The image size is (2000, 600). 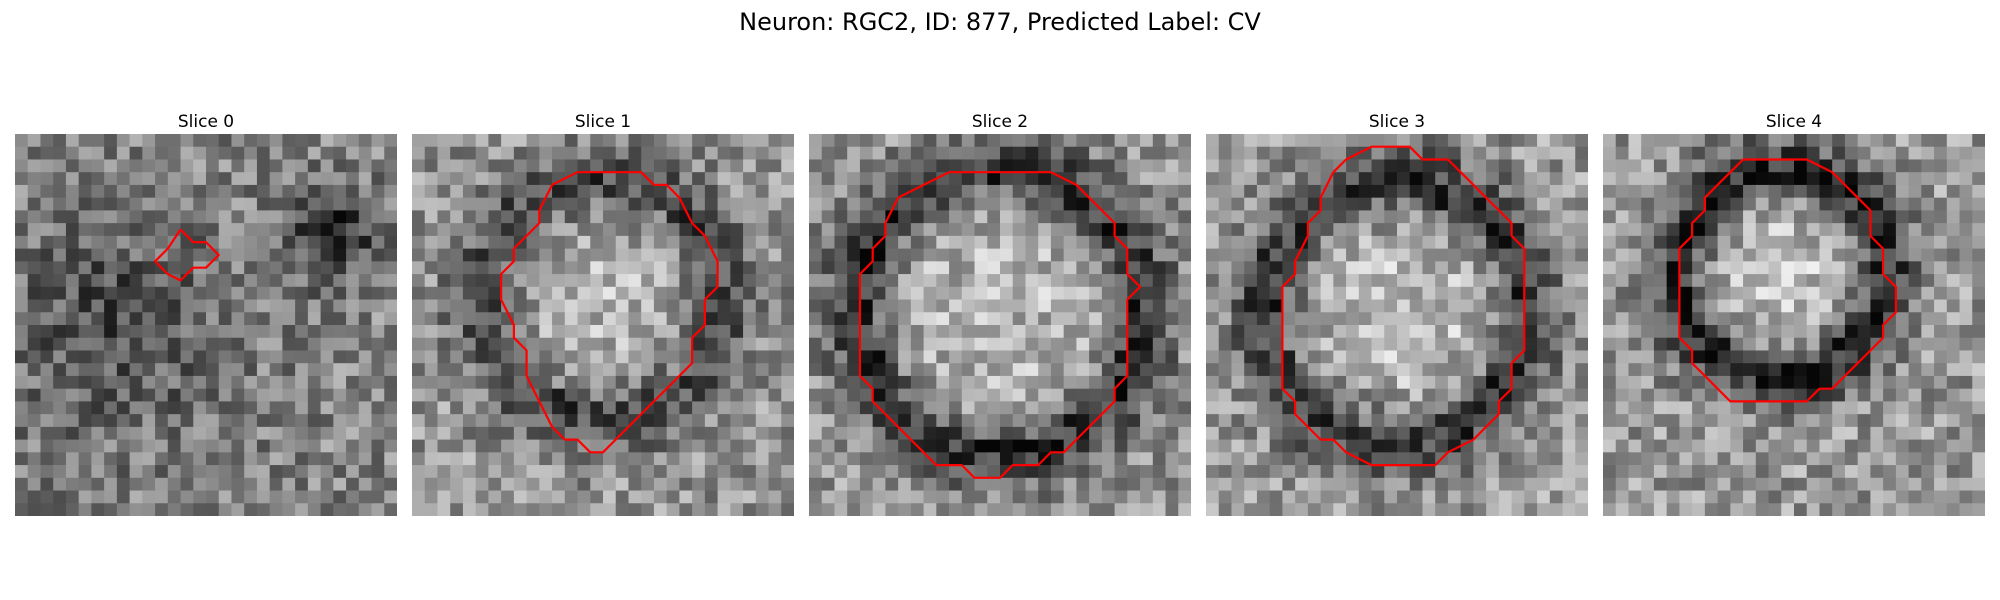 What do you see at coordinates (1397, 122) in the screenshot?
I see `slice-title: Slice 3` at bounding box center [1397, 122].